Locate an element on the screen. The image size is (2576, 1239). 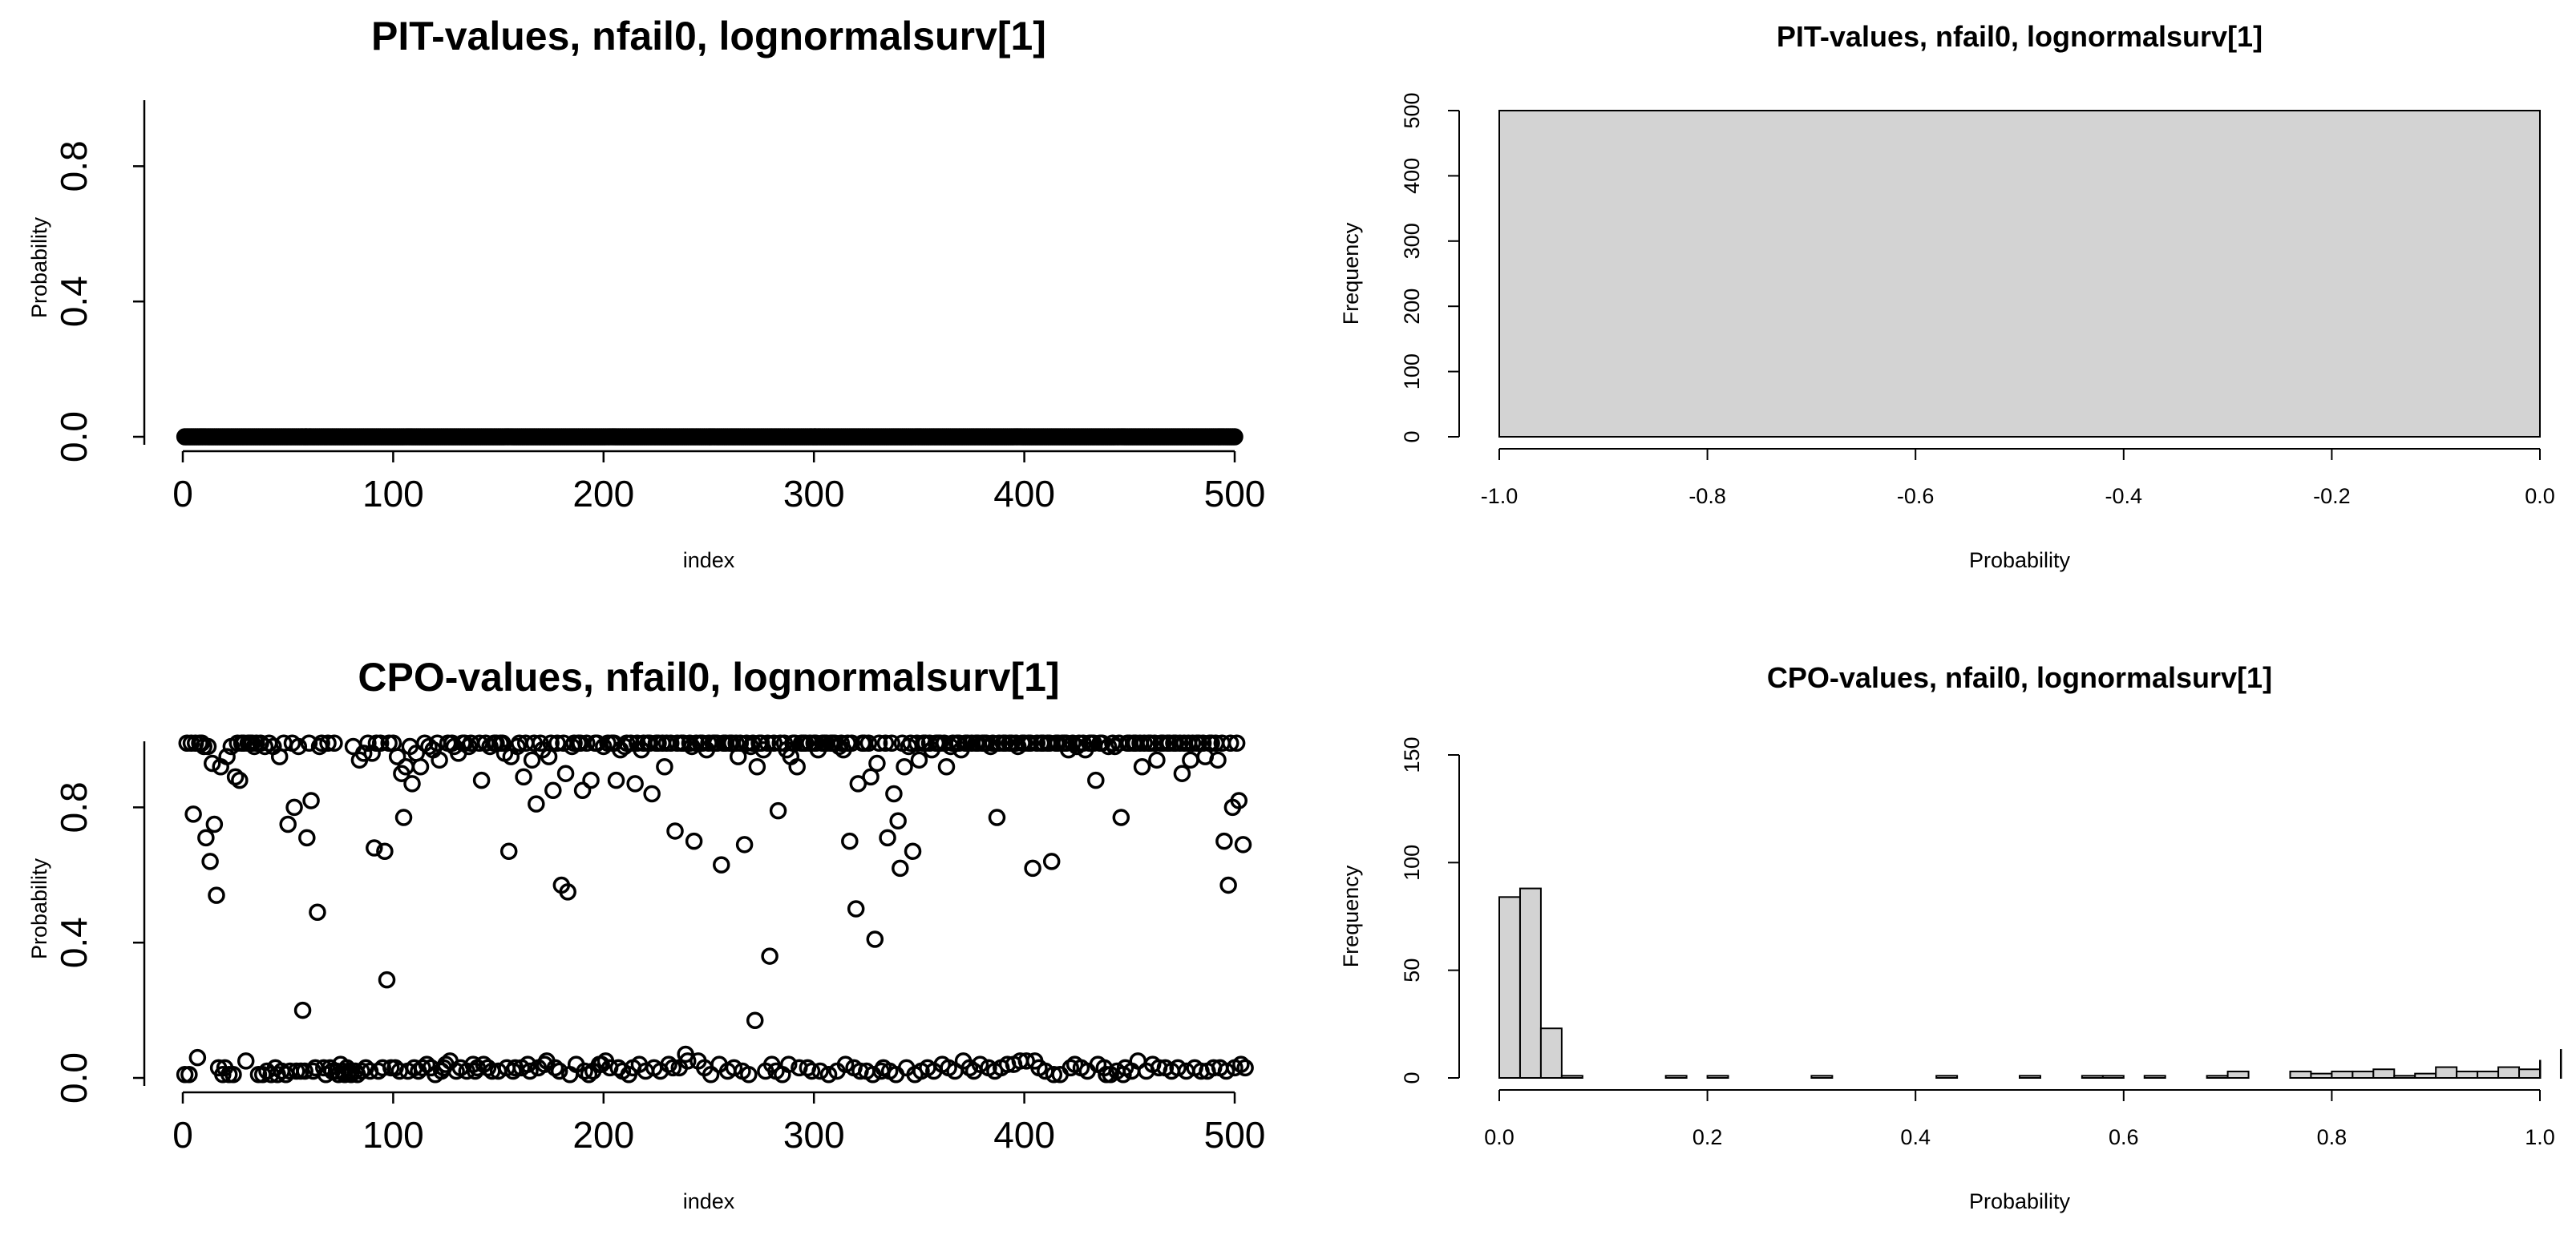
x-tick-label: 0.2 is located at coordinates (1707, 1137).